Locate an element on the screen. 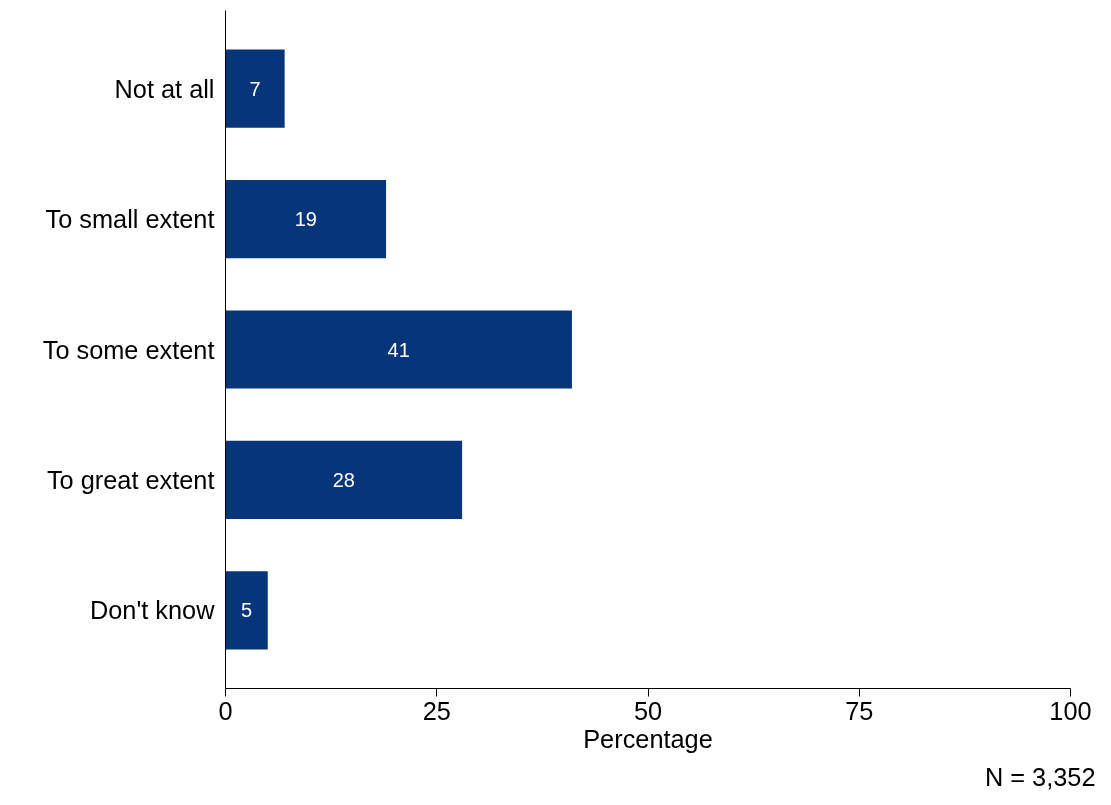  x-tick-label: 50 is located at coordinates (648, 710).